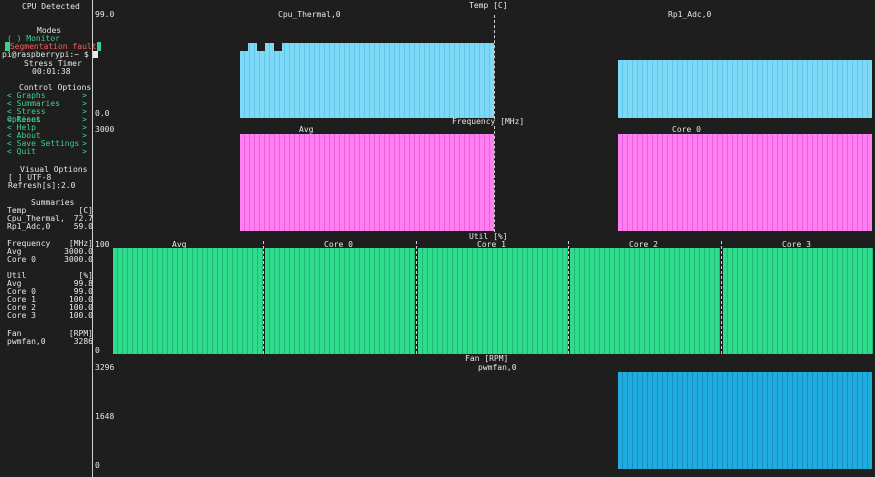 Image resolution: width=875 pixels, height=477 pixels. I want to click on control-option-label: < Summaries, so click(33, 103).